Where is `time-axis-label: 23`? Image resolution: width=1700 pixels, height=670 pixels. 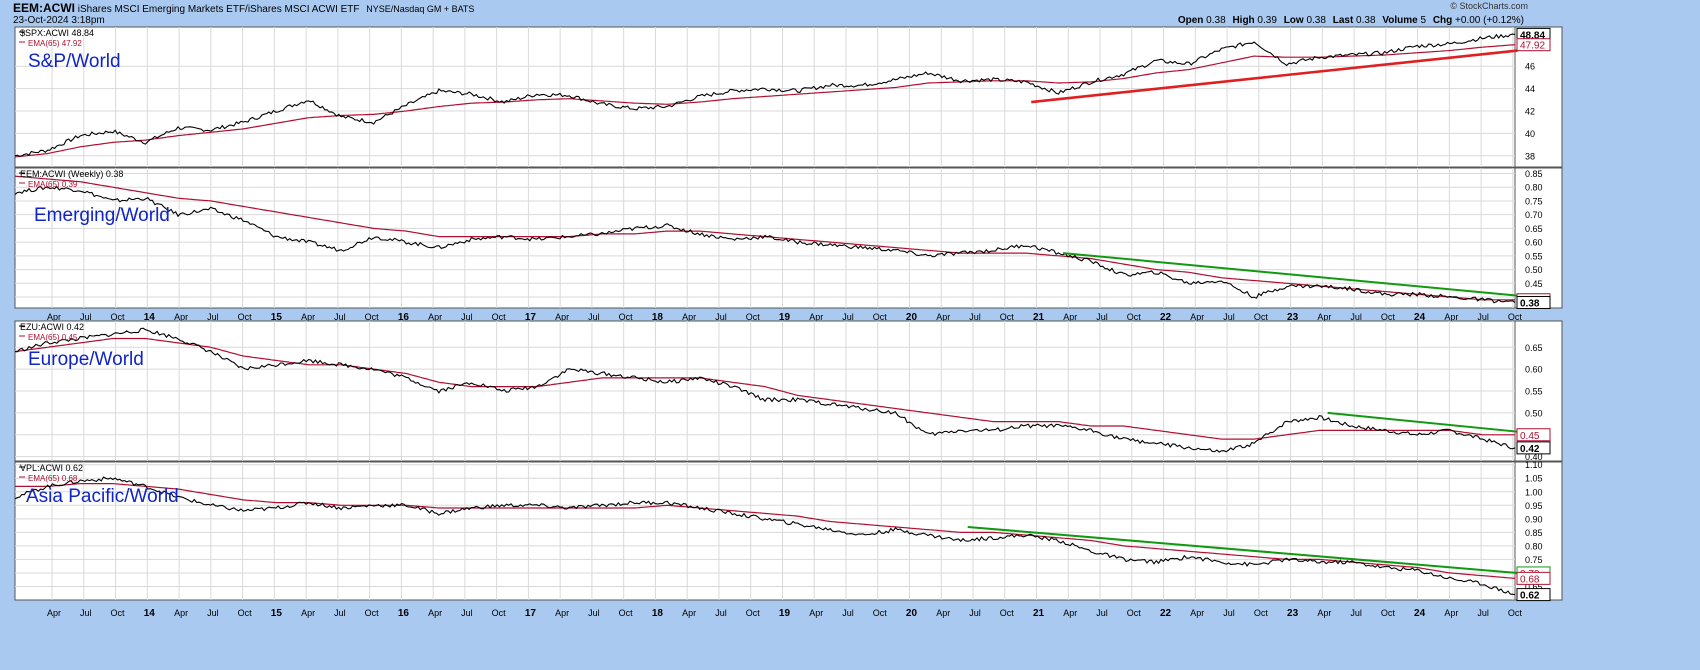
time-axis-label: 23 is located at coordinates (1293, 317).